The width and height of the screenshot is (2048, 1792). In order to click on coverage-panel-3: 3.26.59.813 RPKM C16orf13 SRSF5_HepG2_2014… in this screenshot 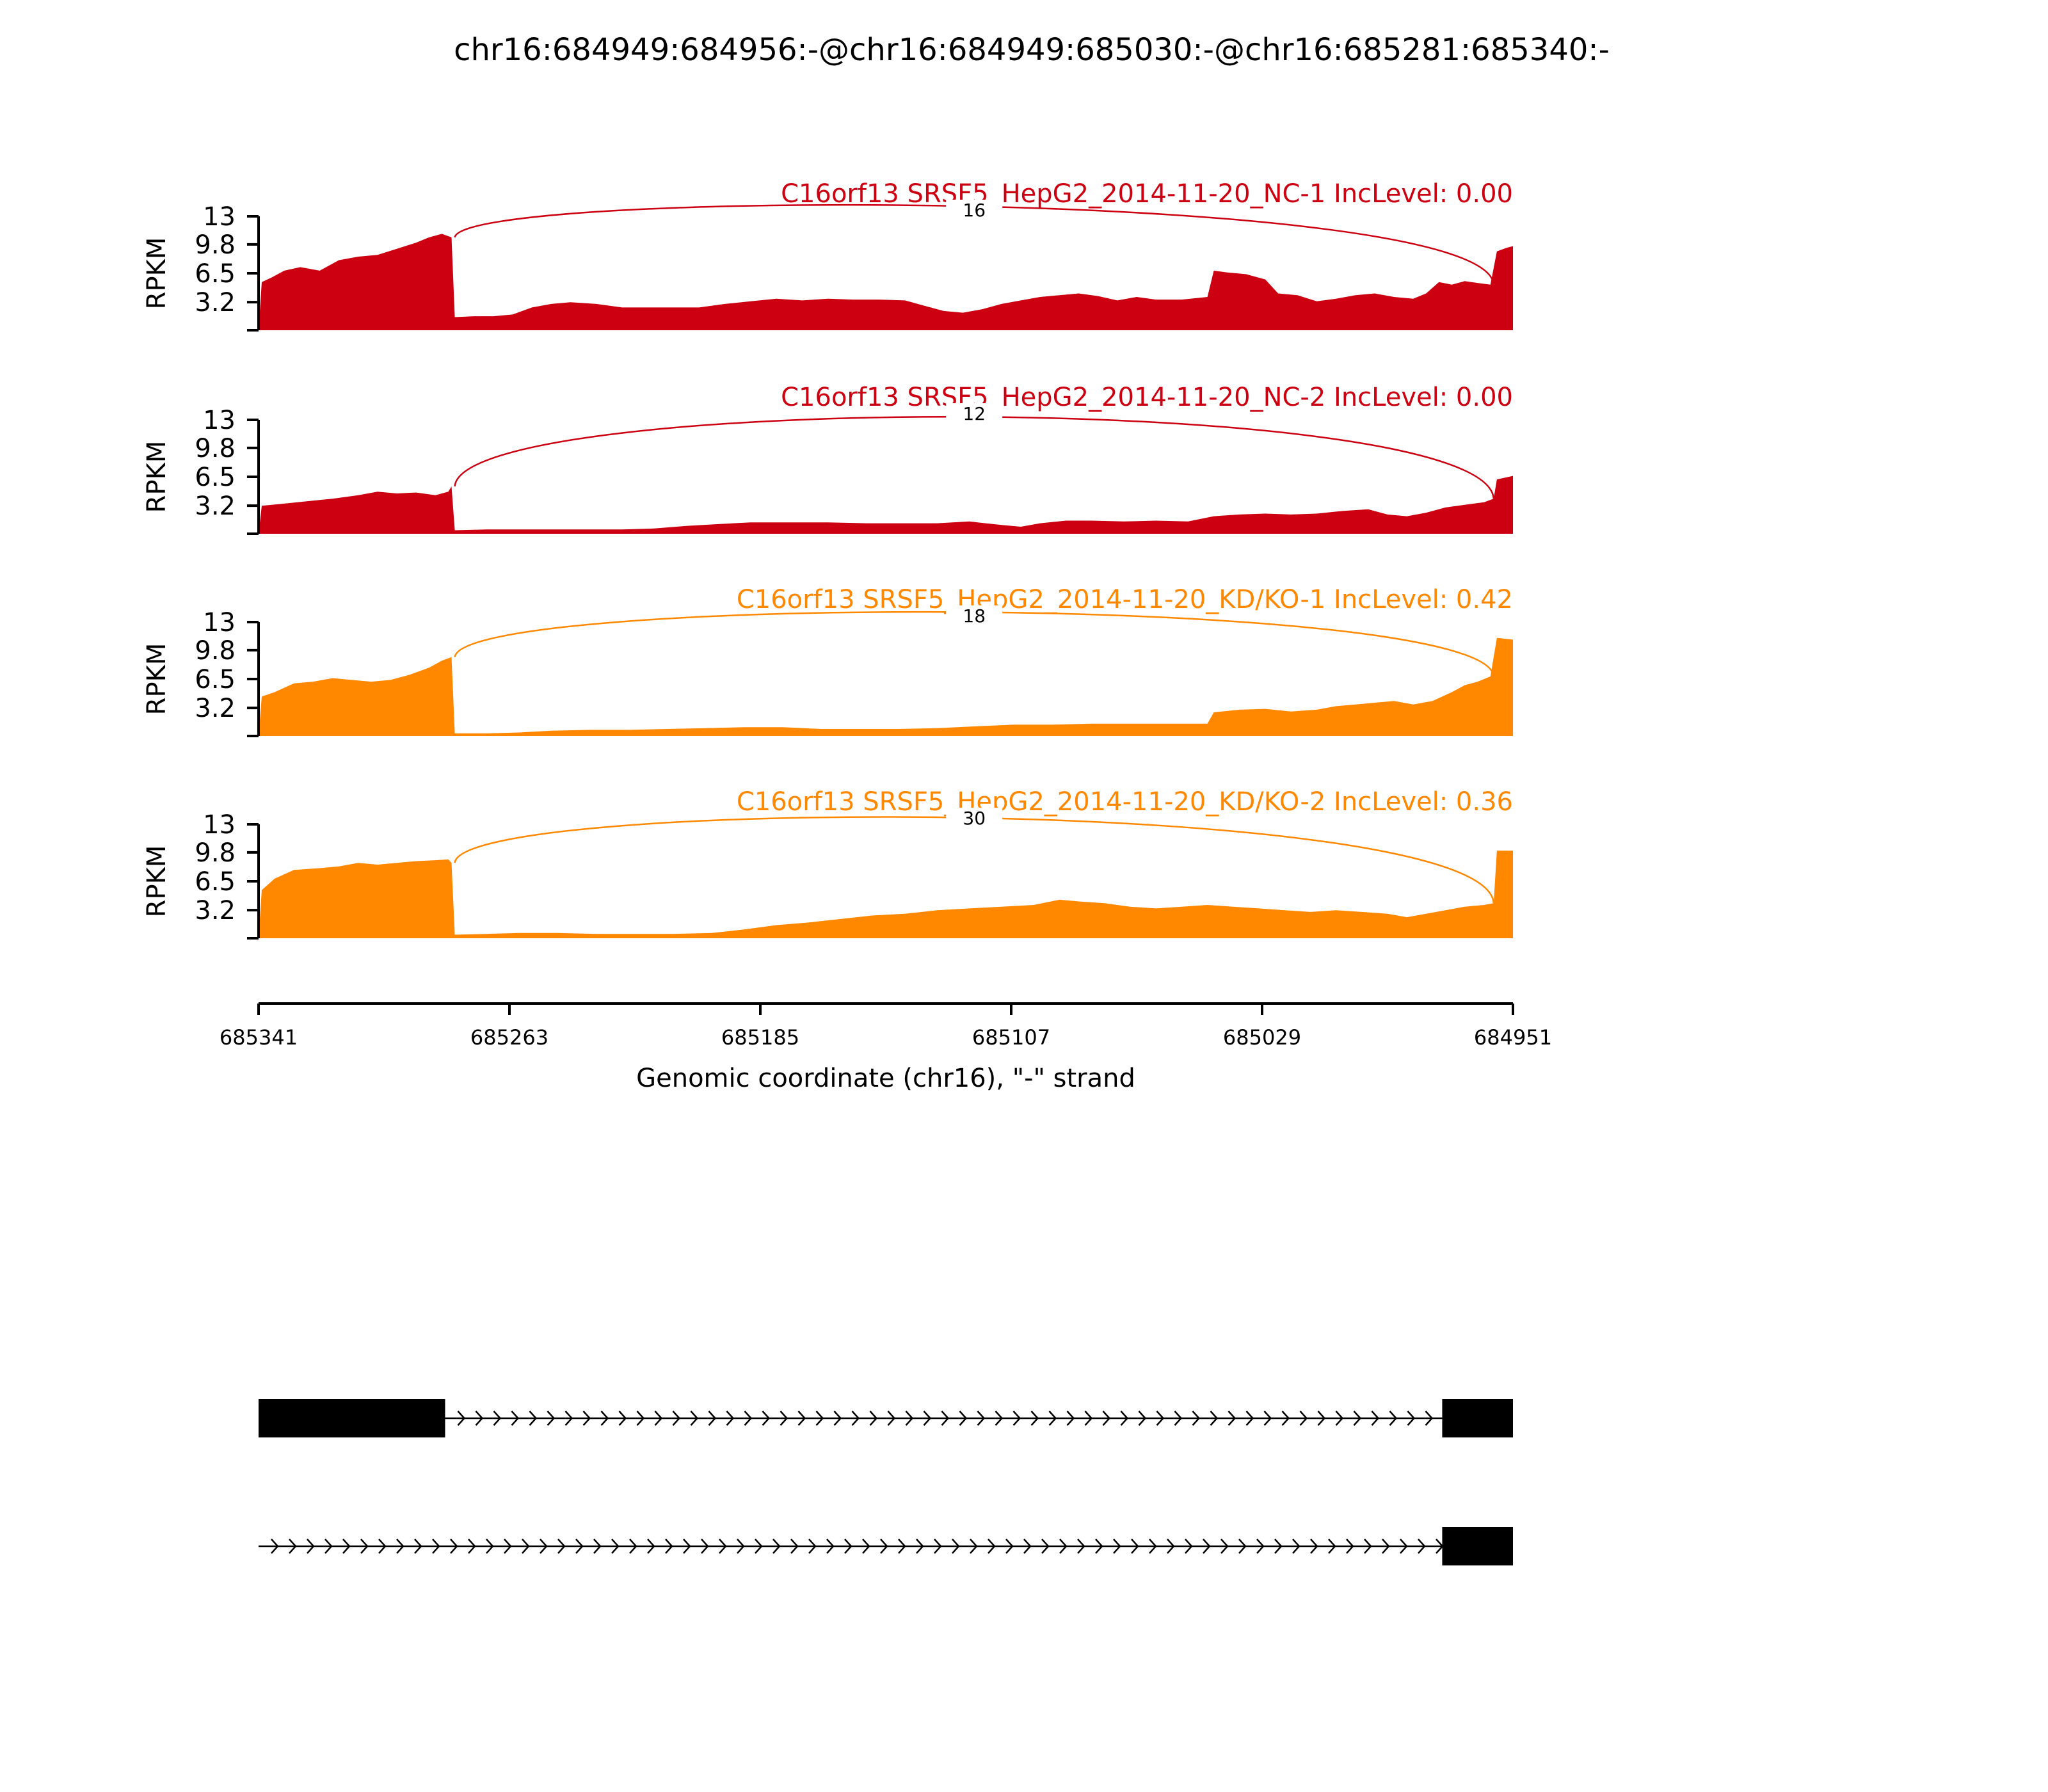, I will do `click(827, 661)`.